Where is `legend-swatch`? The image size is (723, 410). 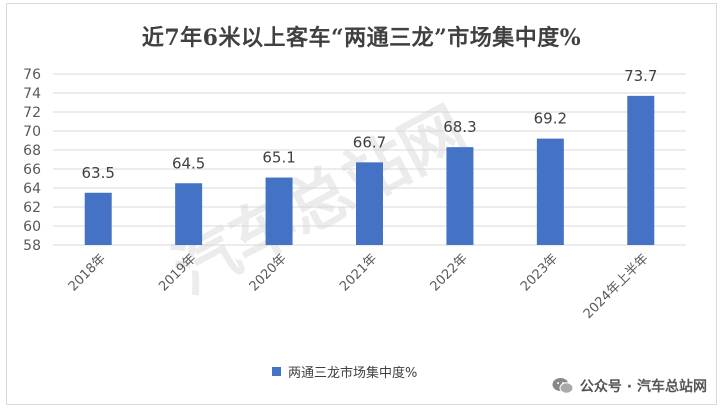
legend-swatch is located at coordinates (276, 371).